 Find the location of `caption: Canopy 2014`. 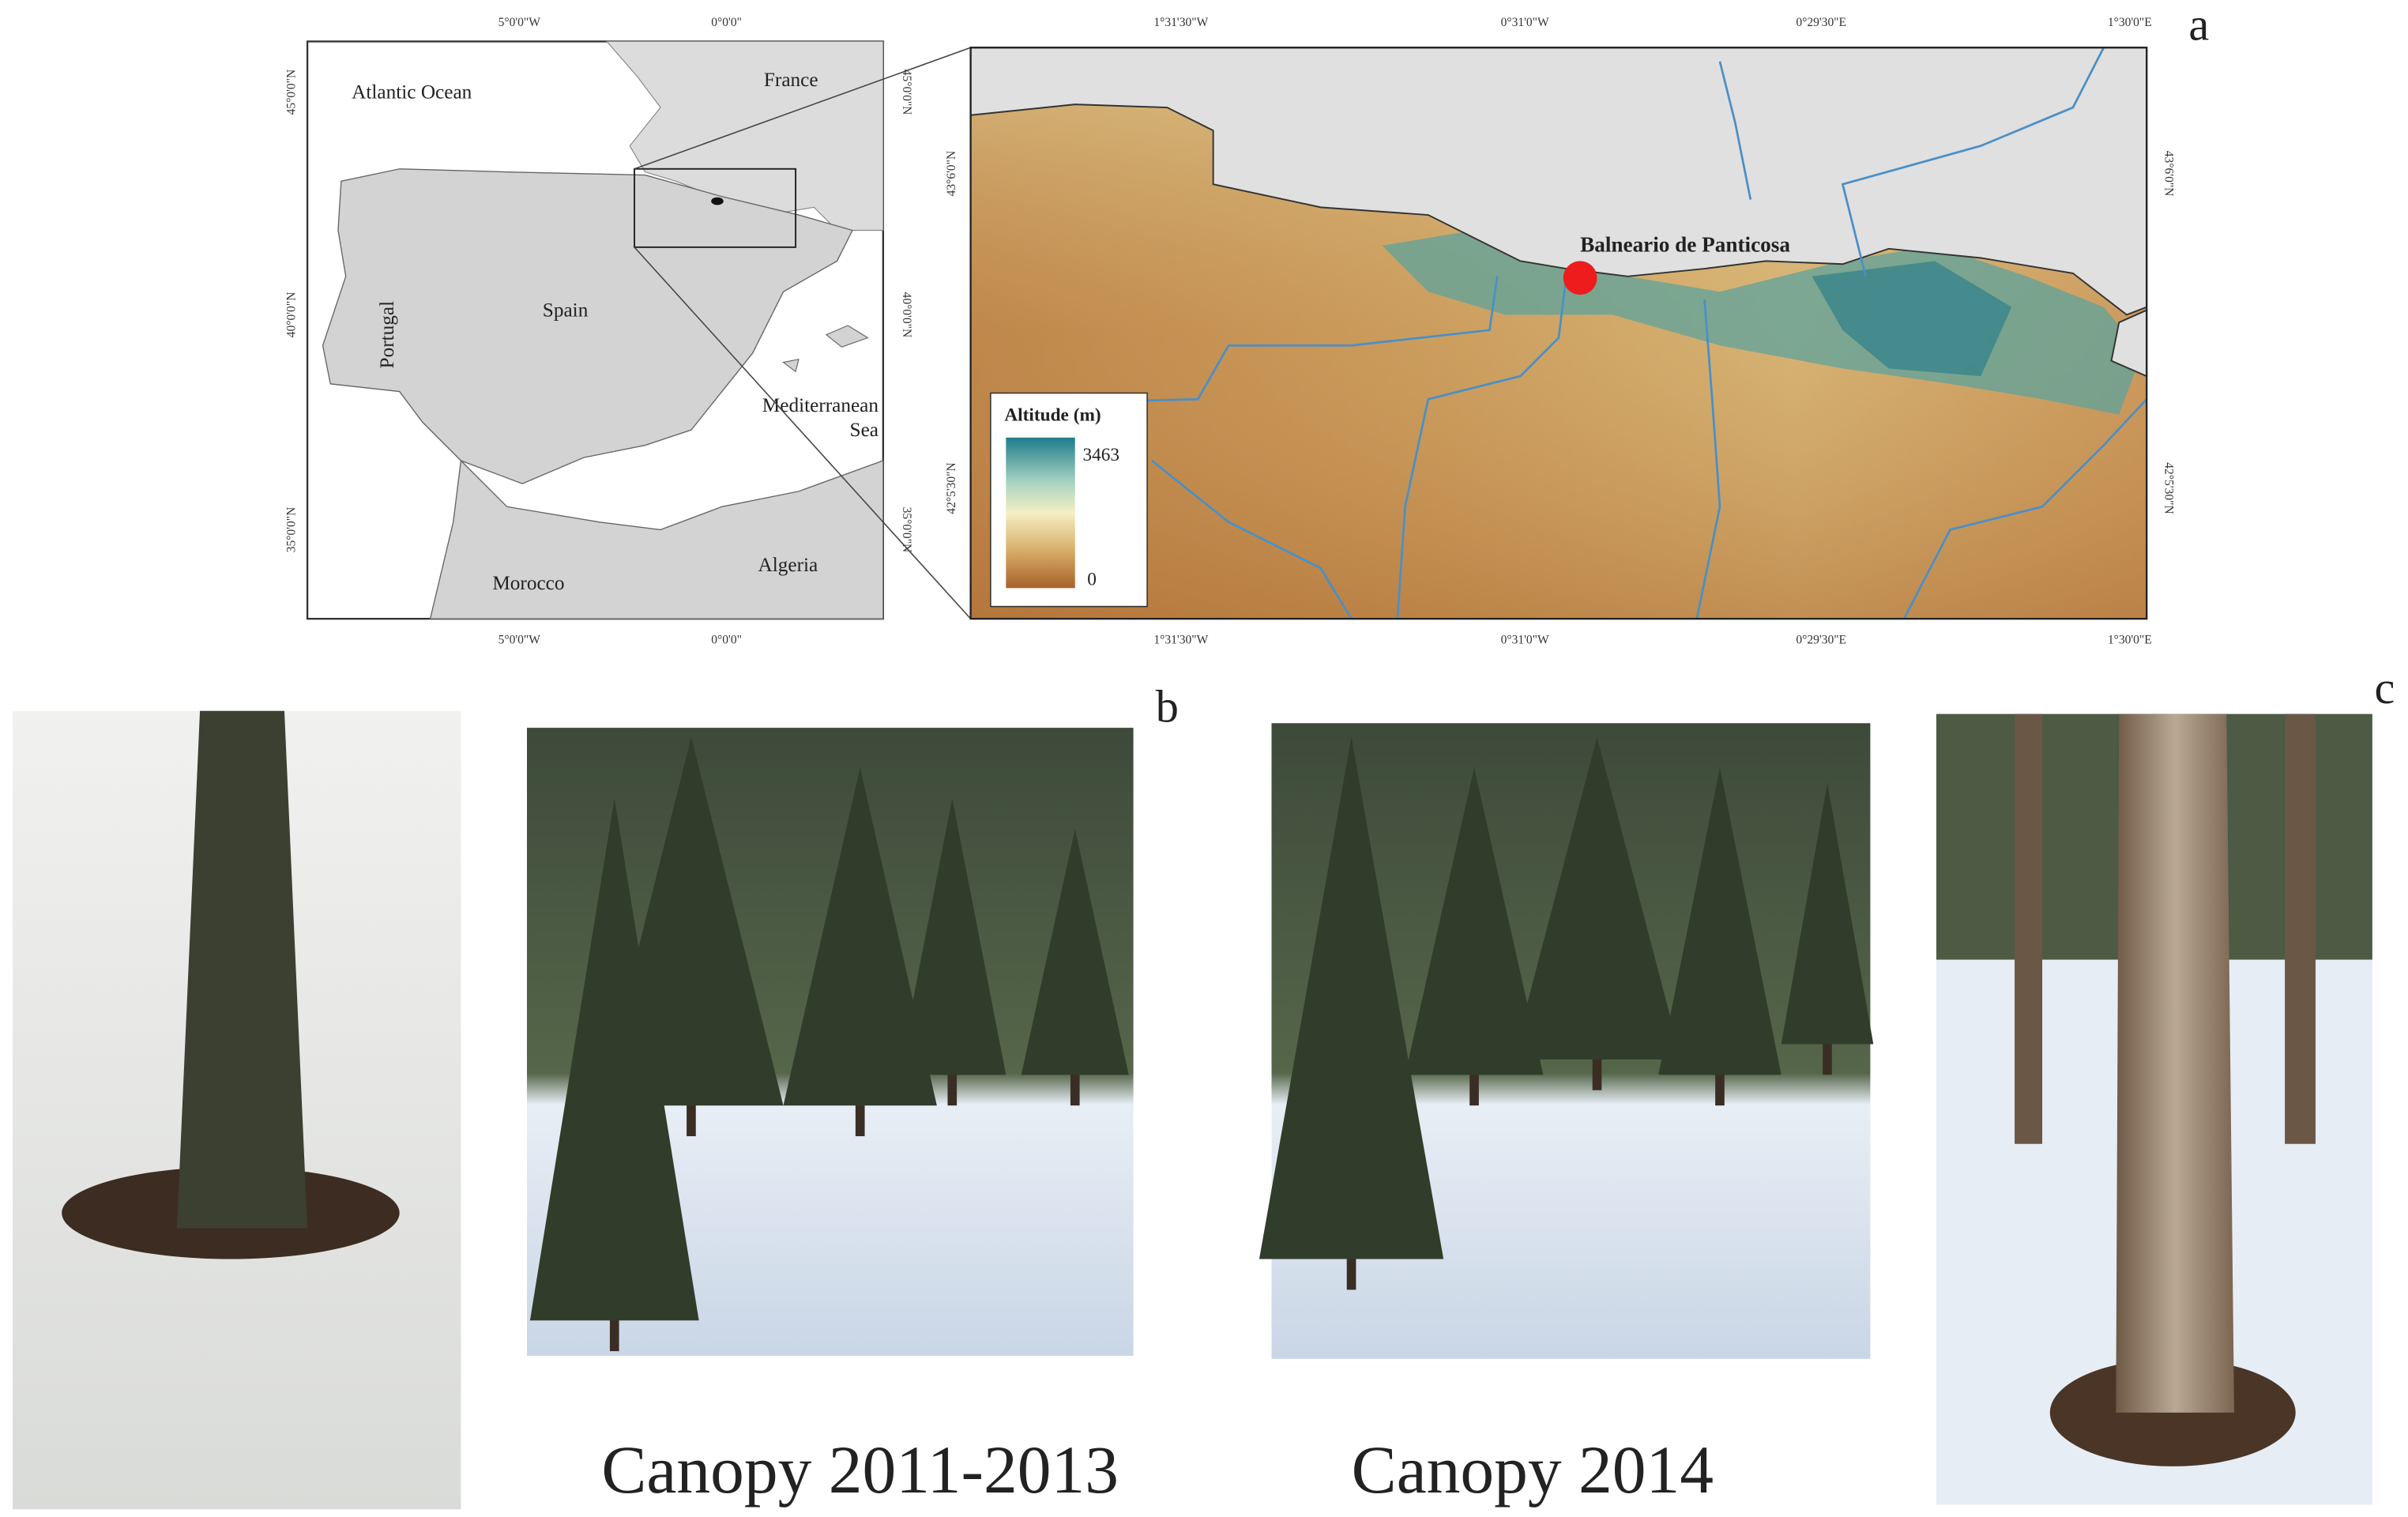

caption: Canopy 2014 is located at coordinates (1533, 1471).